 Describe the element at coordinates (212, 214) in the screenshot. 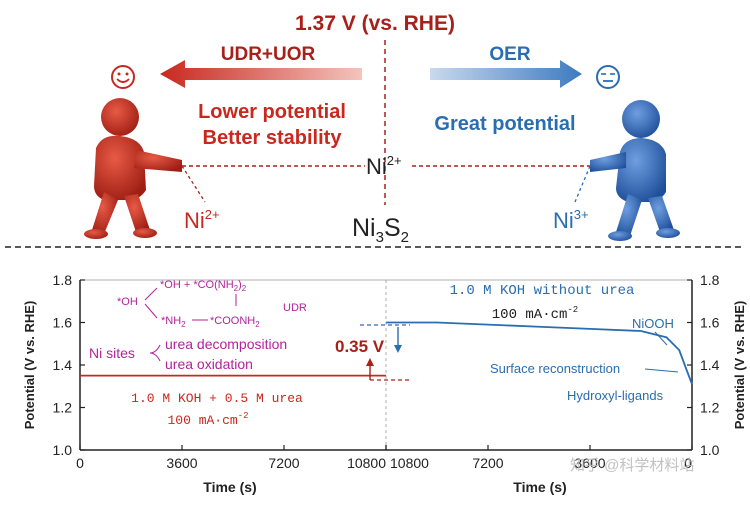

I see `left-ni-sup: 2+` at that location.